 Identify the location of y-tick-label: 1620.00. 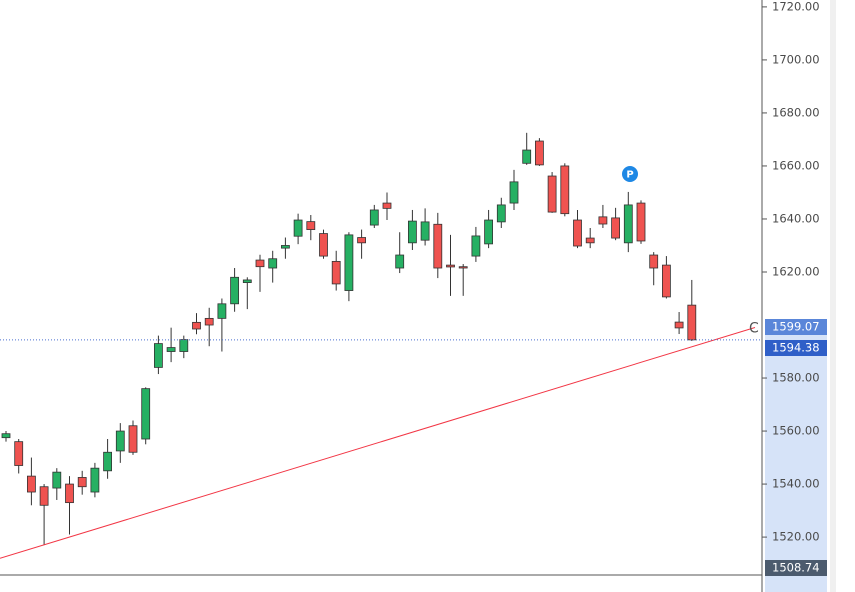
(796, 271).